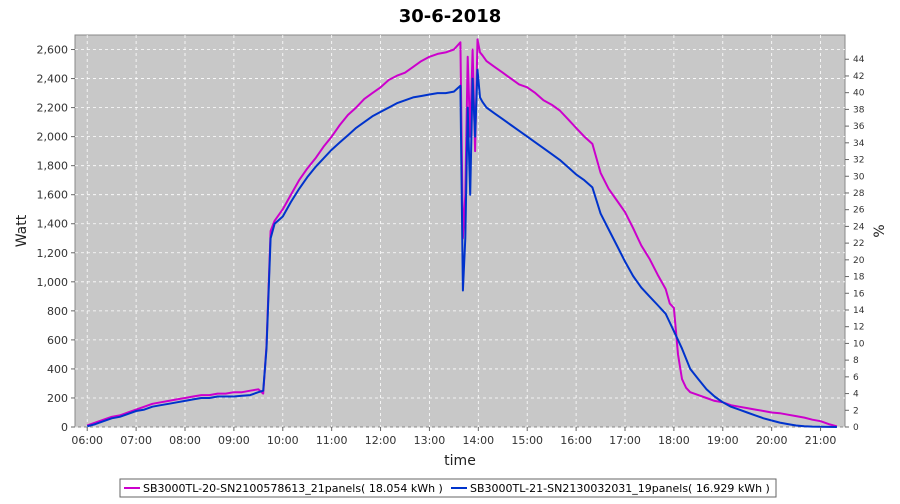 The image size is (900, 504). I want to click on x-tick-label: 13:00, so click(430, 440).